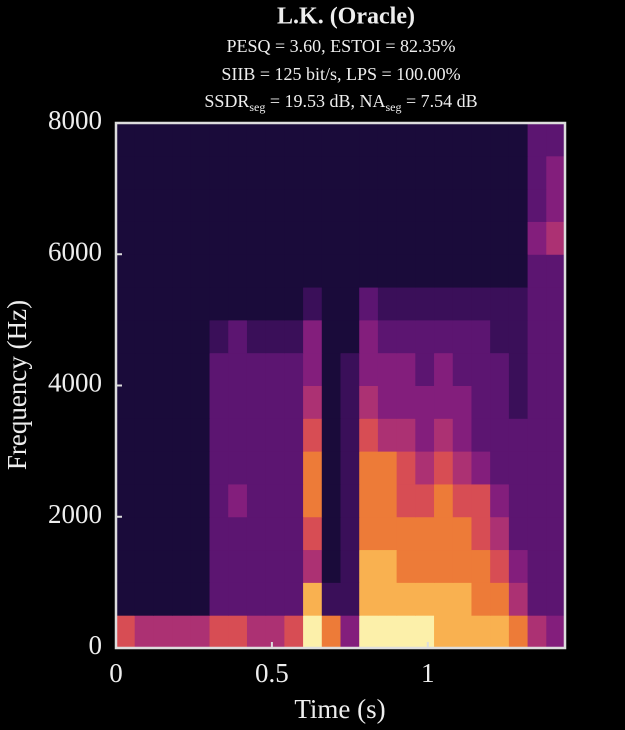  What do you see at coordinates (75, 514) in the screenshot?
I see `y-tick-label: 2000` at bounding box center [75, 514].